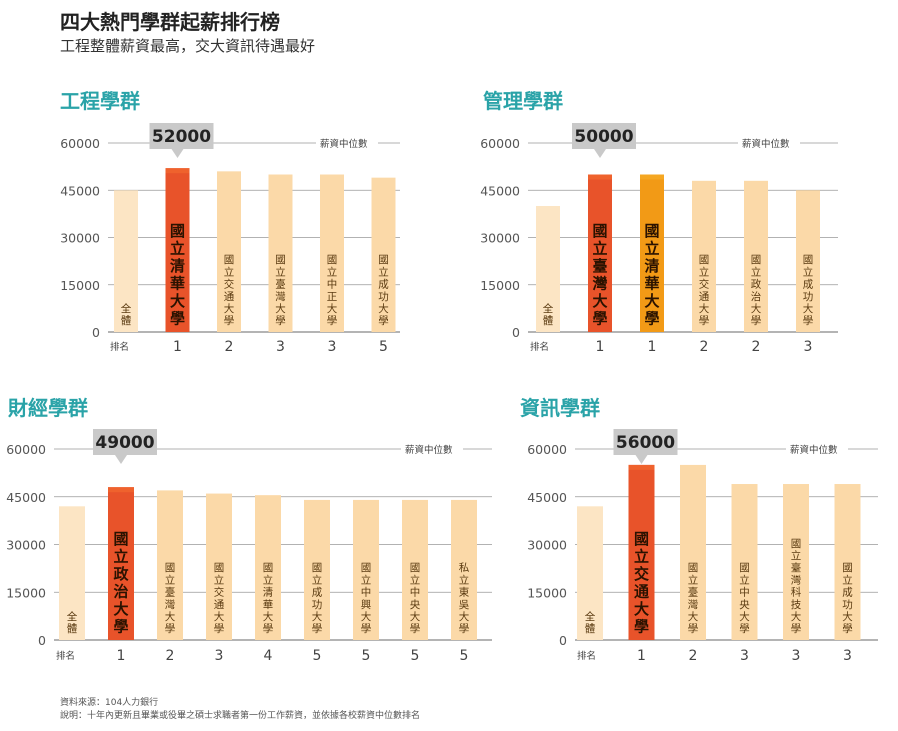  I want to click on bar-category-label: 國立中正大學, so click(332, 290).